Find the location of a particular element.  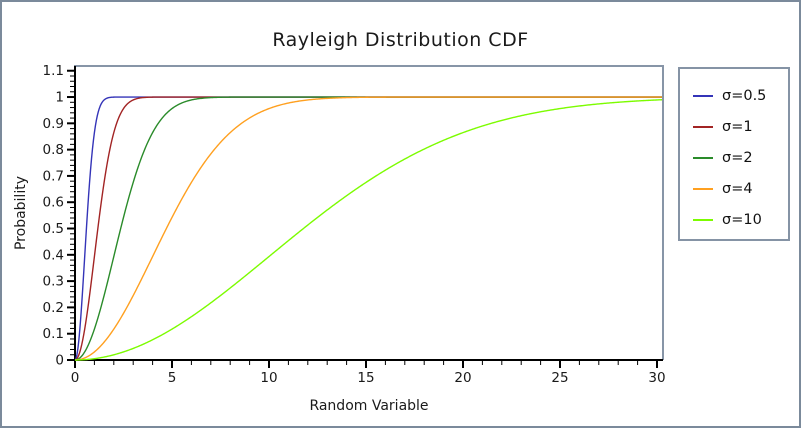

y-tick-label: 0.6 is located at coordinates (53, 203).